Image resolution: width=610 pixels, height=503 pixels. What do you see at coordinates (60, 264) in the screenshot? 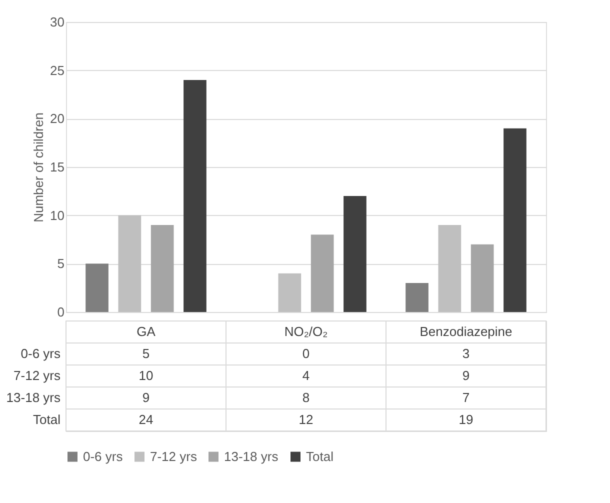
I see `y-tick-label: 5` at bounding box center [60, 264].